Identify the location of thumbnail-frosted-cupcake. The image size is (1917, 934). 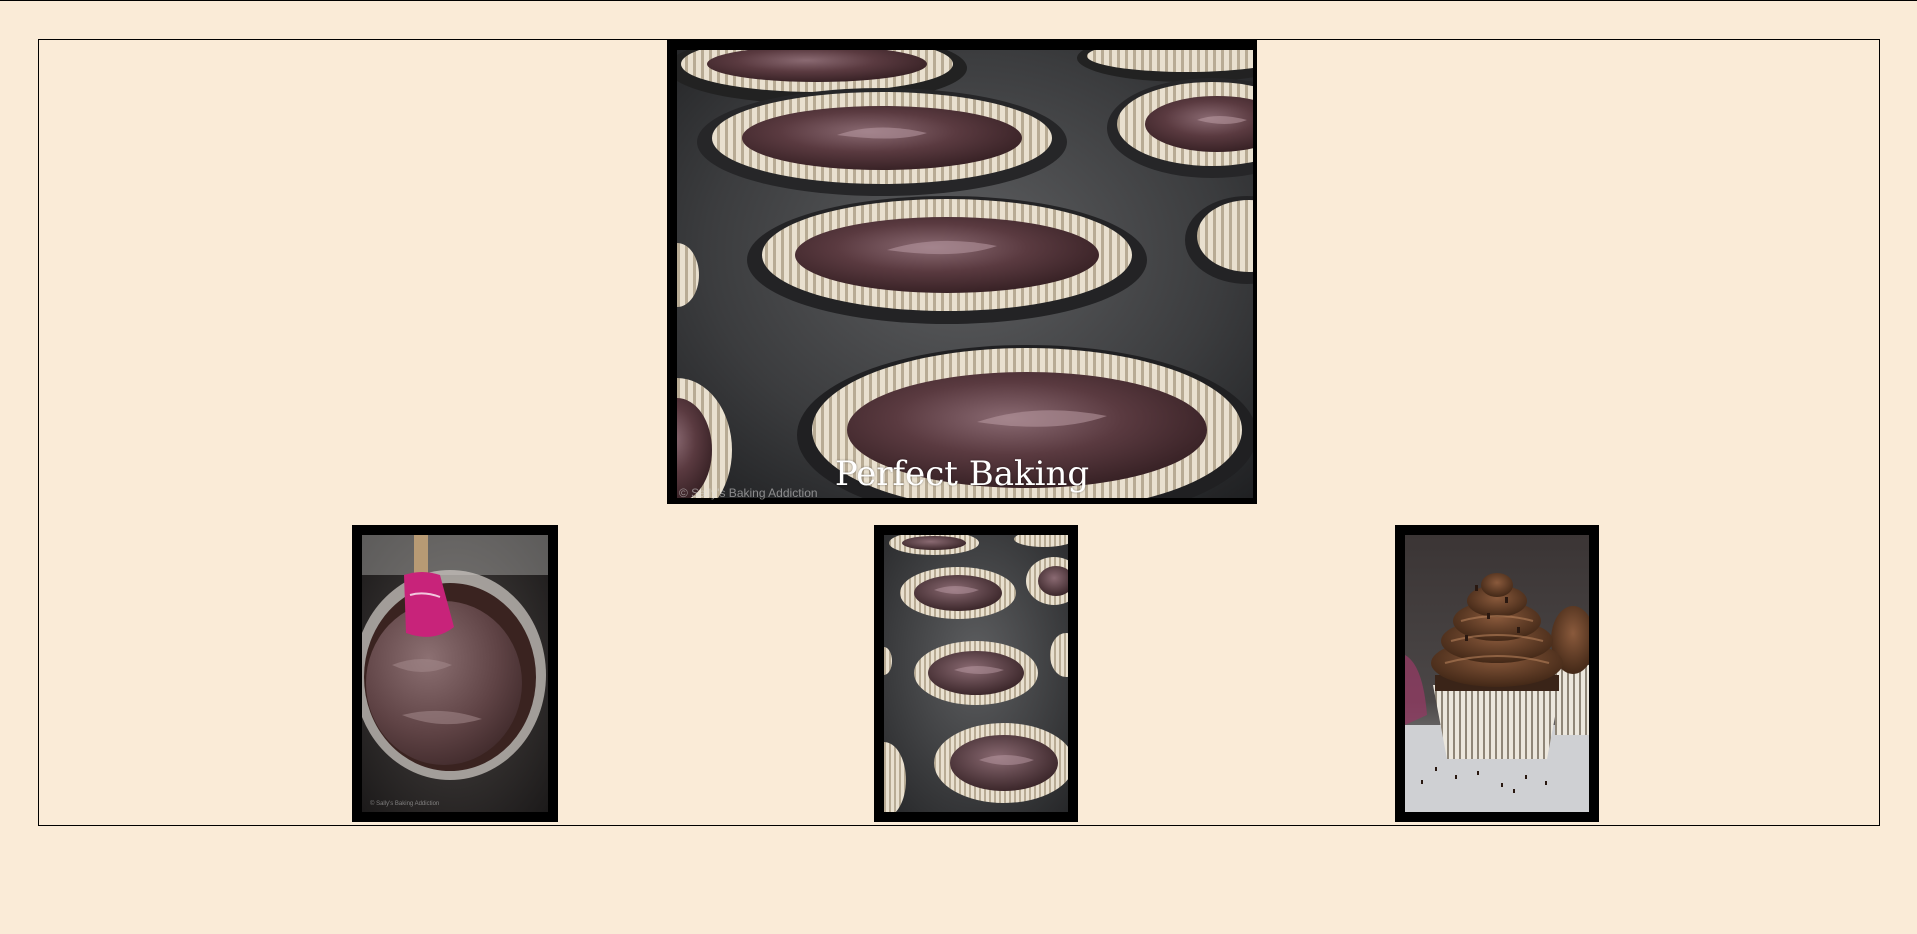
(1497, 673).